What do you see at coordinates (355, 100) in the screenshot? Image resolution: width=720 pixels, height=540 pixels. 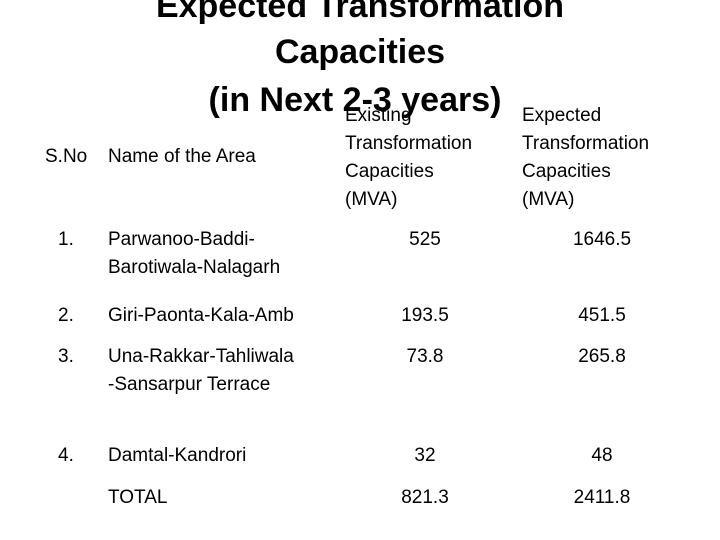 I see `title-line: (in Next 2-3 years)` at bounding box center [355, 100].